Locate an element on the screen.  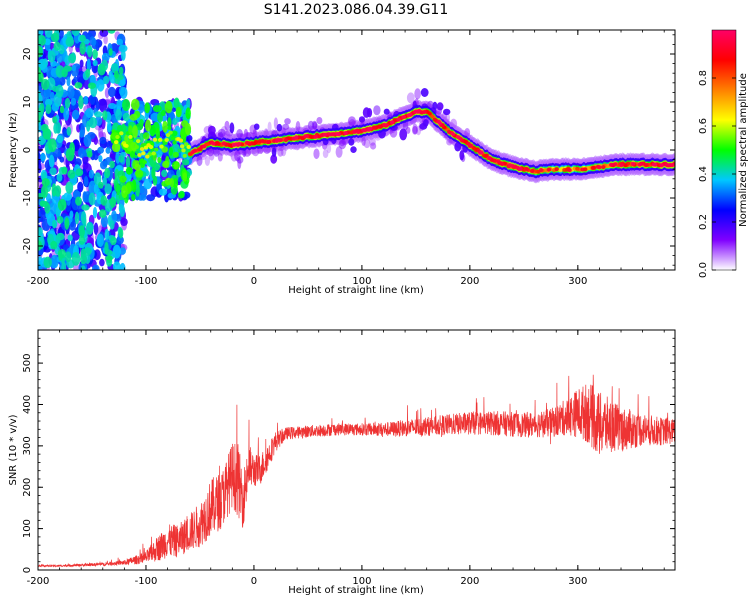
spectrogram-xtick-label: -100 is located at coordinates (146, 281).